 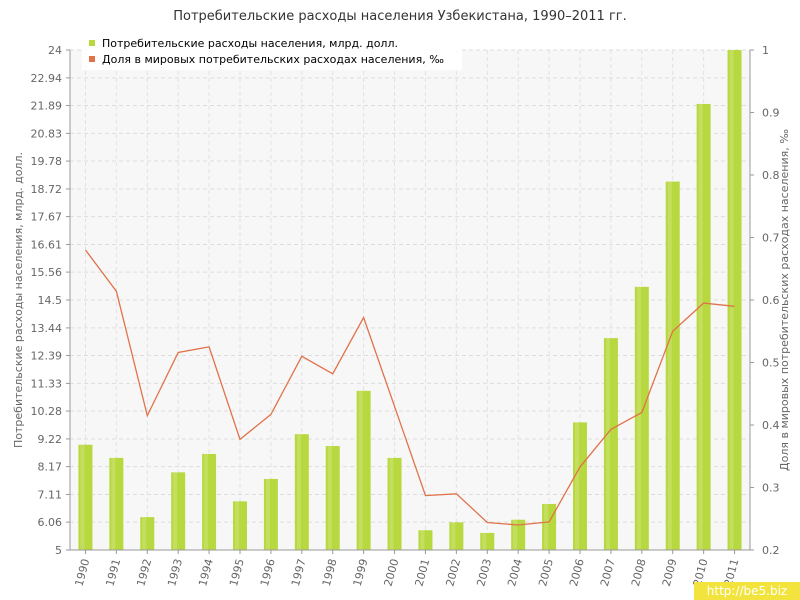 I want to click on right-tick-label: 0.6, so click(x=771, y=300).